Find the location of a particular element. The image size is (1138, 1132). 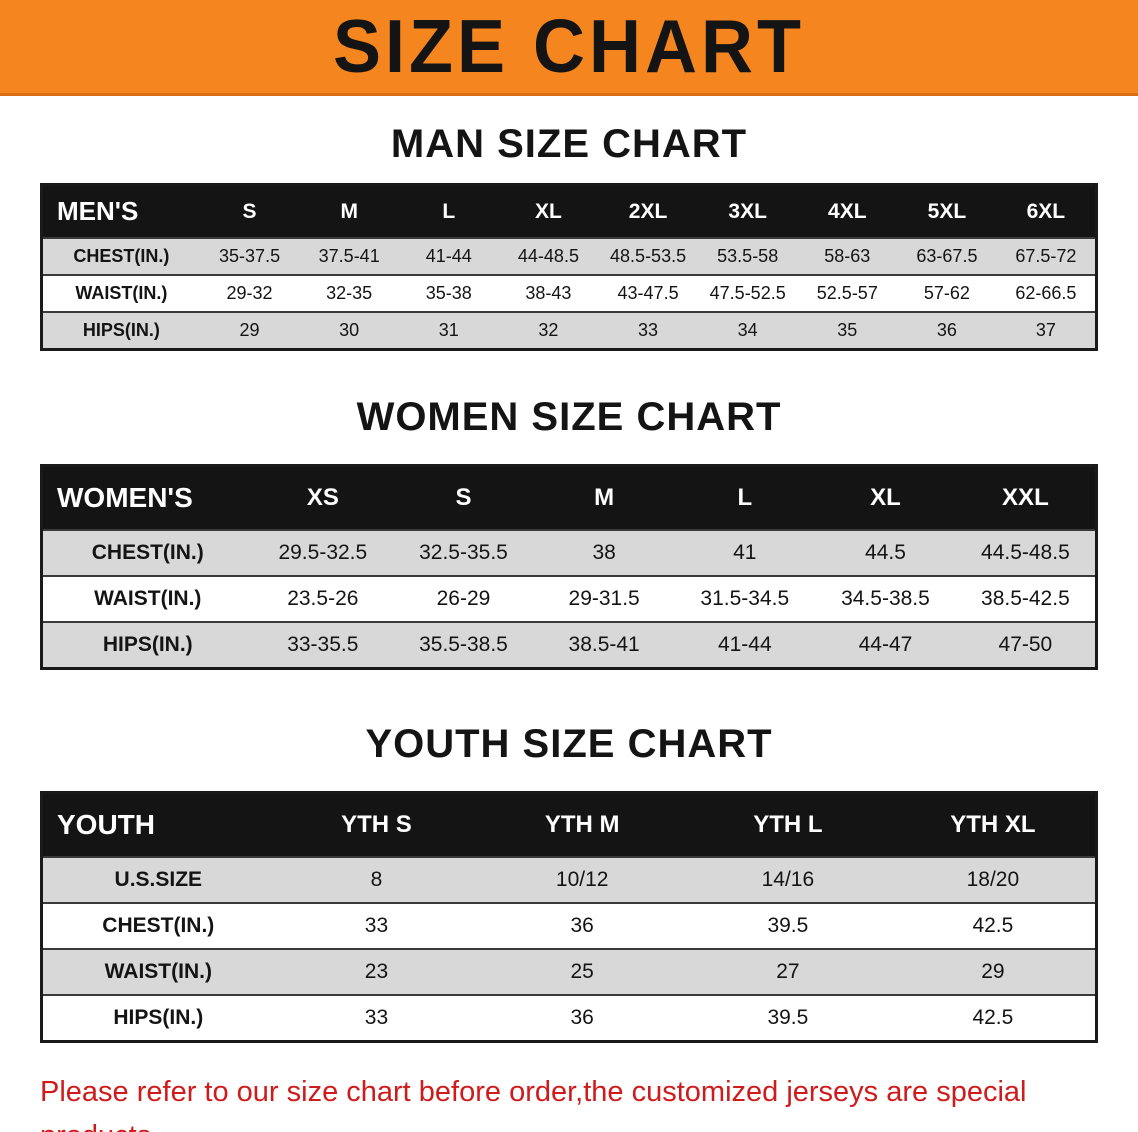

value-cell: 43-47.5 is located at coordinates (648, 293).